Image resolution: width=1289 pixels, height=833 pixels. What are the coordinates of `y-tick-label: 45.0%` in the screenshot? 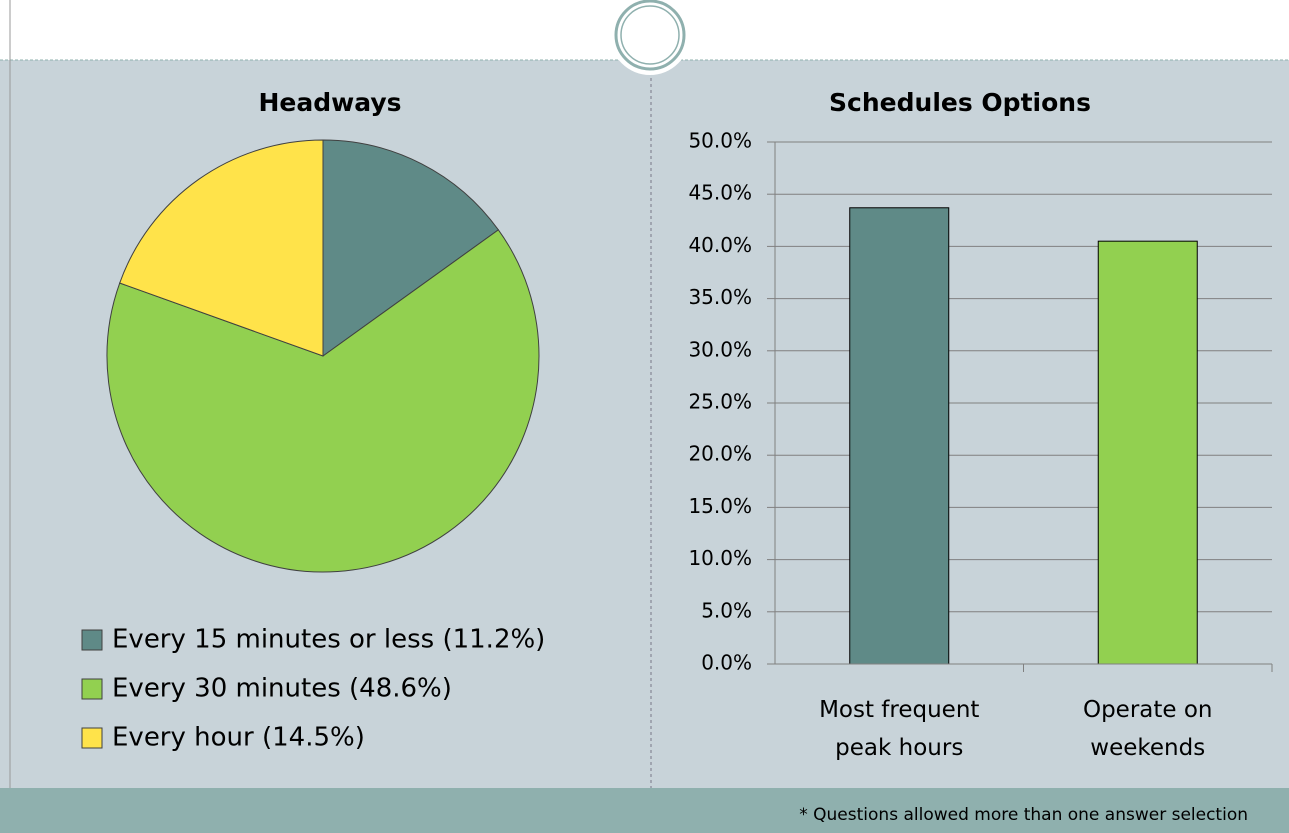 It's located at (720, 193).